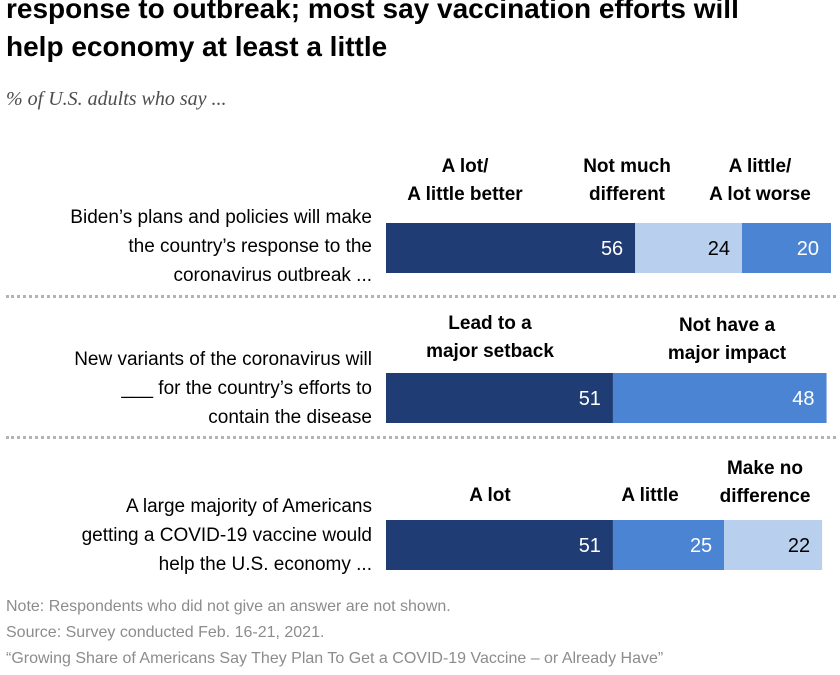 Image resolution: width=840 pixels, height=675 pixels. I want to click on bar-segment-row1-seg2, so click(688, 248).